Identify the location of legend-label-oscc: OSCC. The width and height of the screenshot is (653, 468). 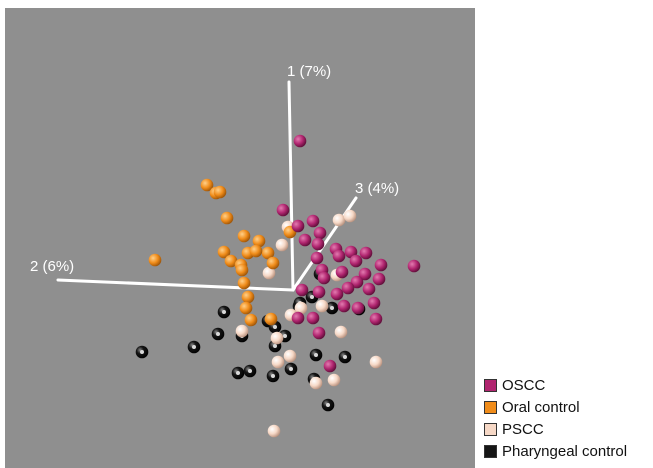
(524, 385).